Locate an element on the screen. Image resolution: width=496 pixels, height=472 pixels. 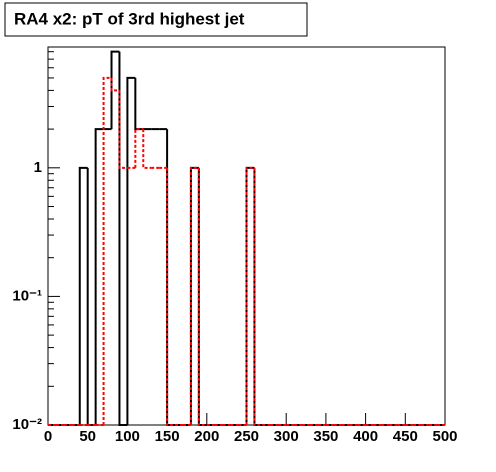
x-tick-label: 250 is located at coordinates (246, 436).